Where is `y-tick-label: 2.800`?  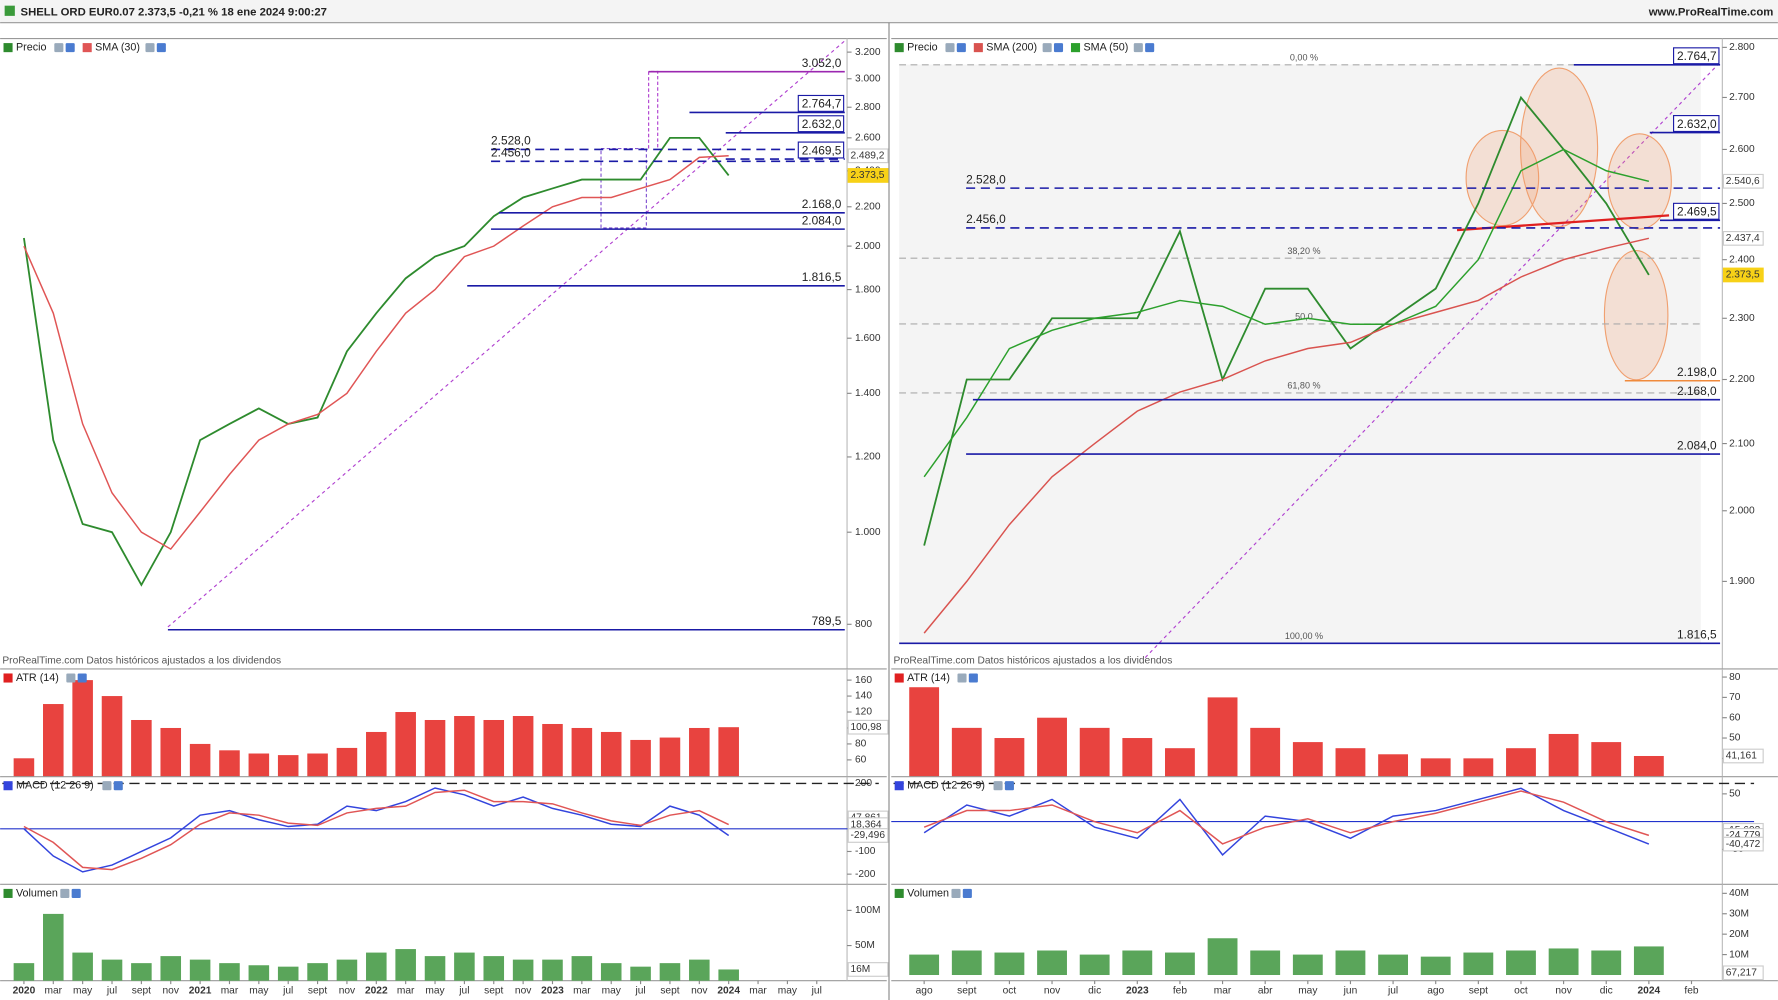
y-tick-label: 2.800 is located at coordinates (868, 107).